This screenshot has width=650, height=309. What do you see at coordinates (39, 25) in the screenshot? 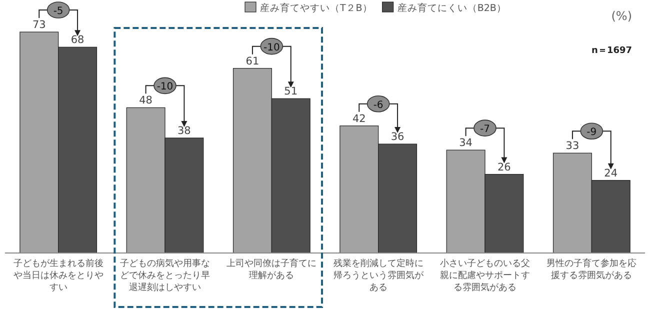
I see `data-label: 73` at bounding box center [39, 25].